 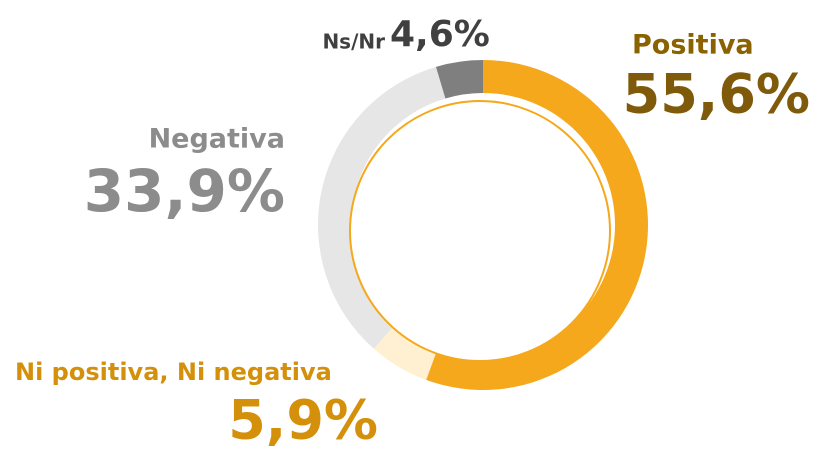 I want to click on slice-value-label: 5,9%, so click(x=303, y=420).